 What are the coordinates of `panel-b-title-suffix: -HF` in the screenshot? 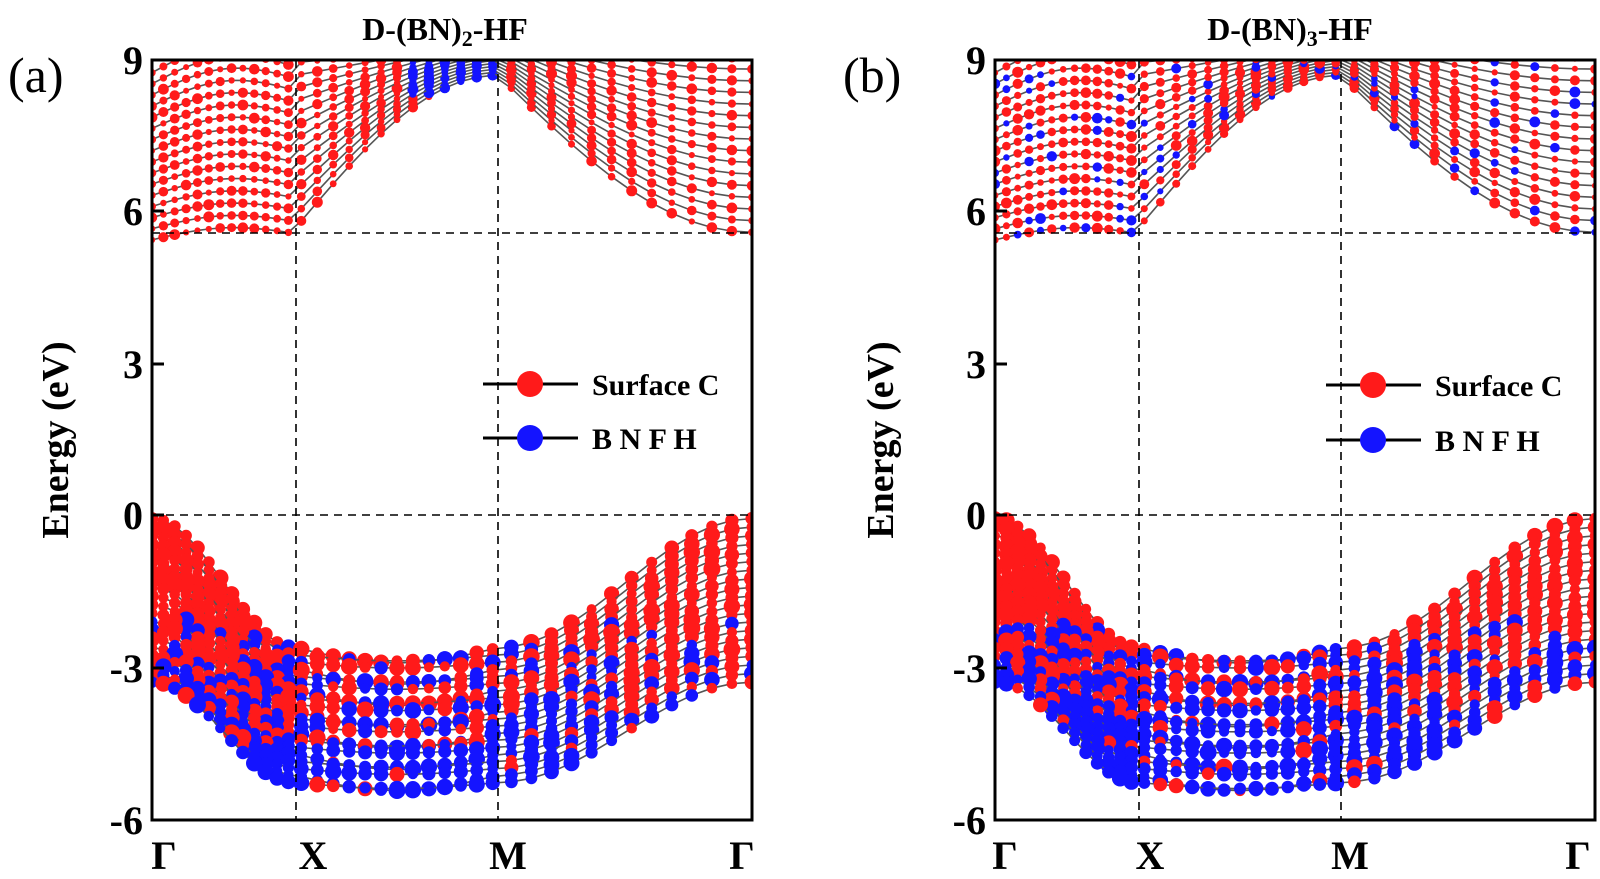 It's located at (1345, 29).